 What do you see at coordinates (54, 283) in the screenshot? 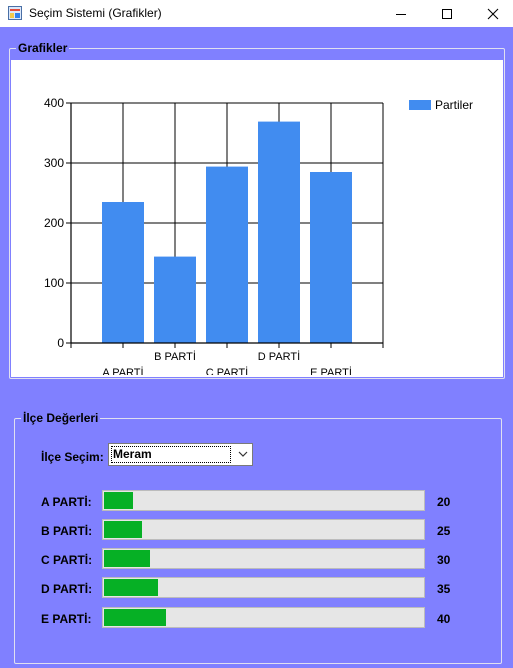
I see `y-tick-label: 100` at bounding box center [54, 283].